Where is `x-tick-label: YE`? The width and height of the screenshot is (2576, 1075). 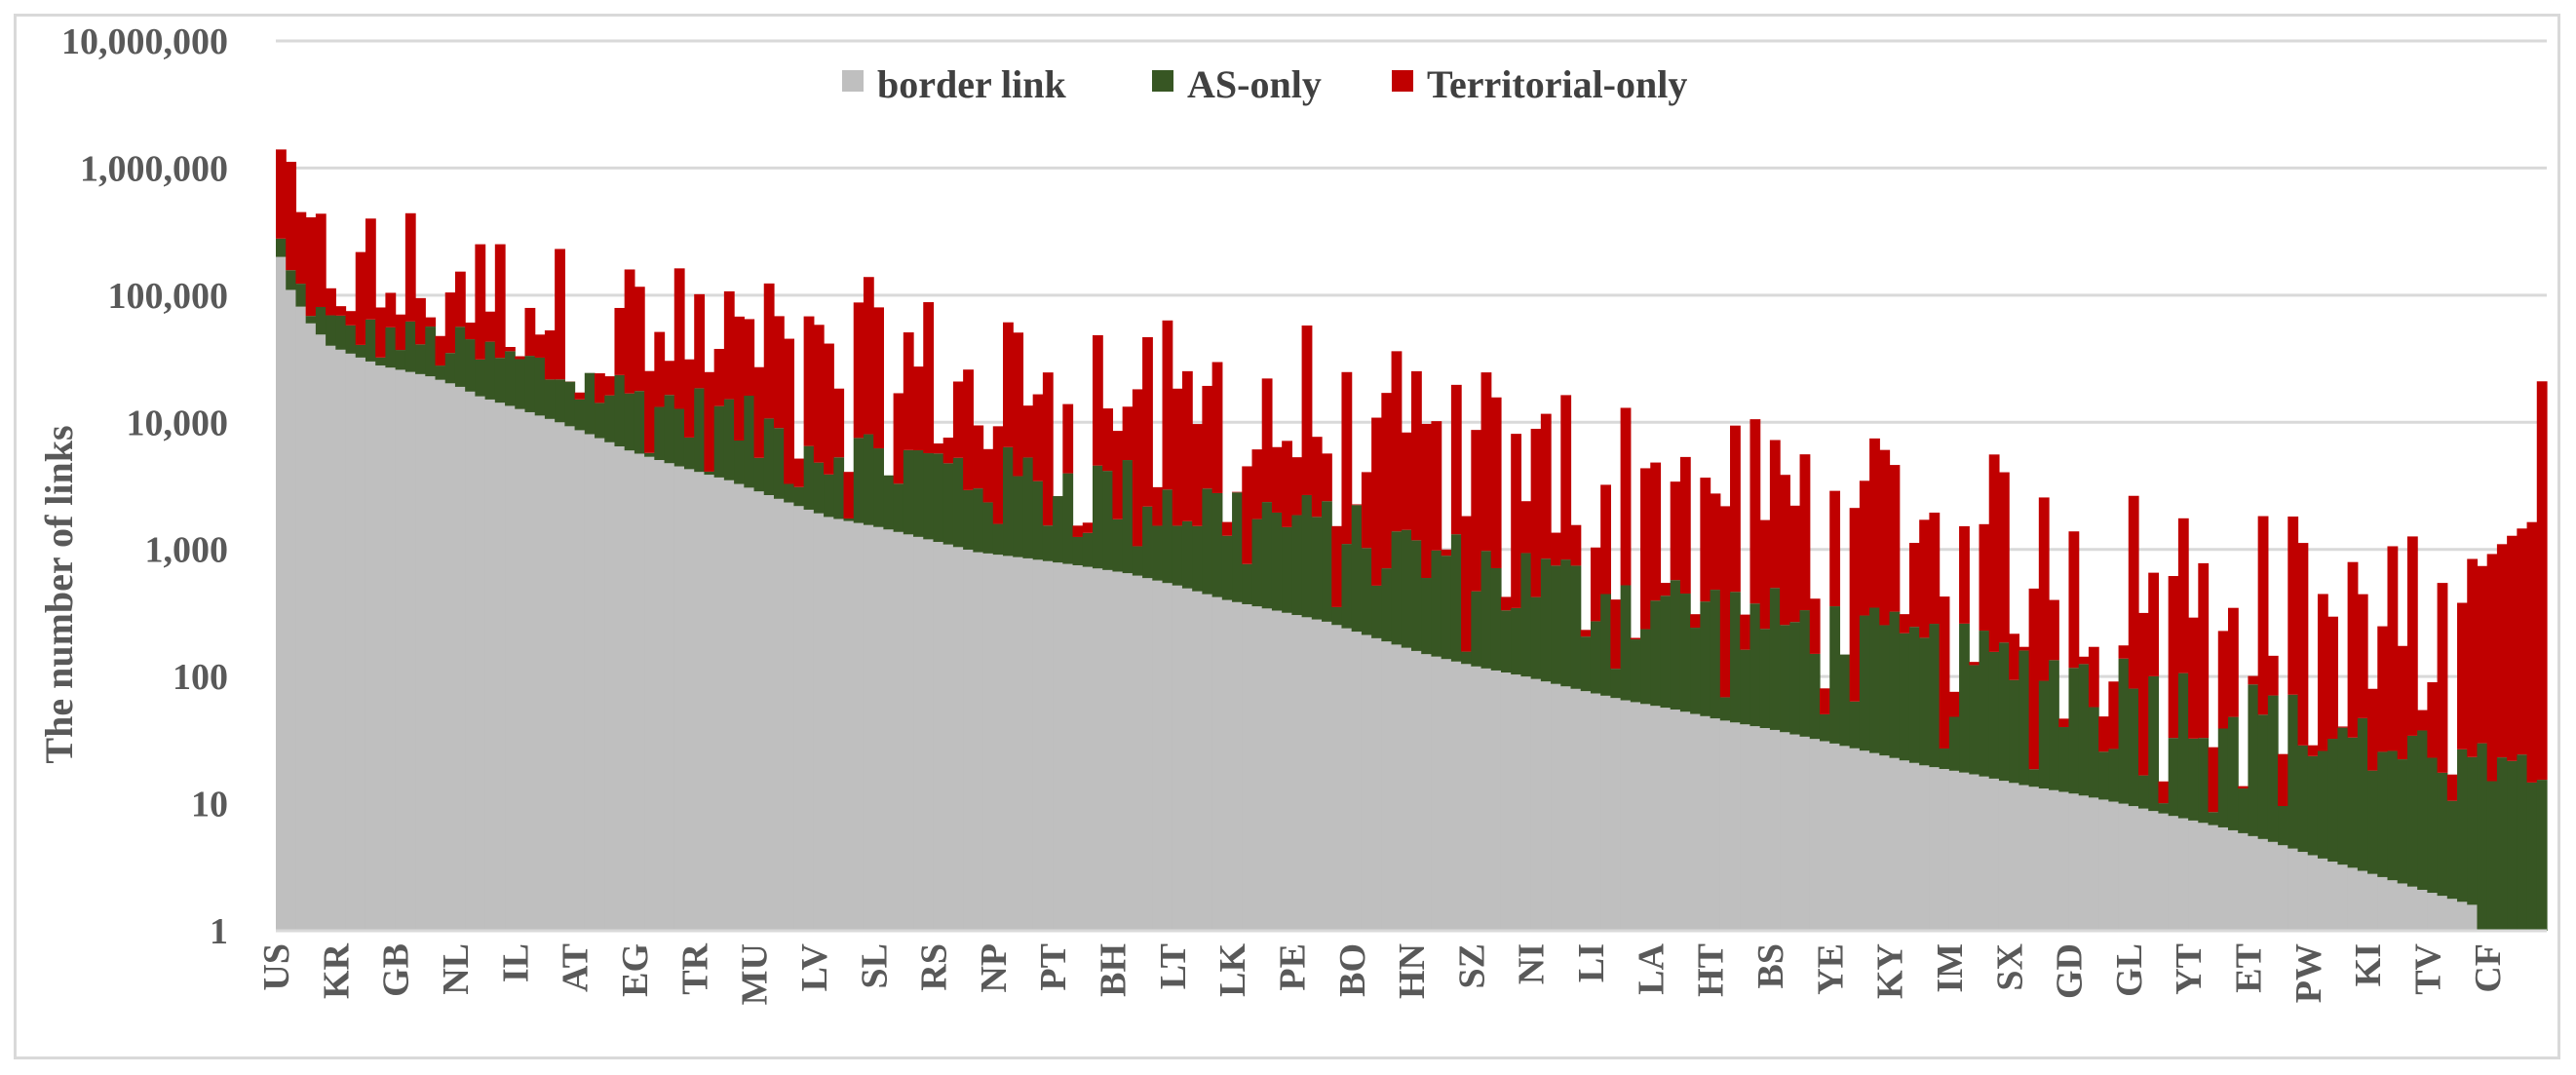 x-tick-label: YE is located at coordinates (1830, 969).